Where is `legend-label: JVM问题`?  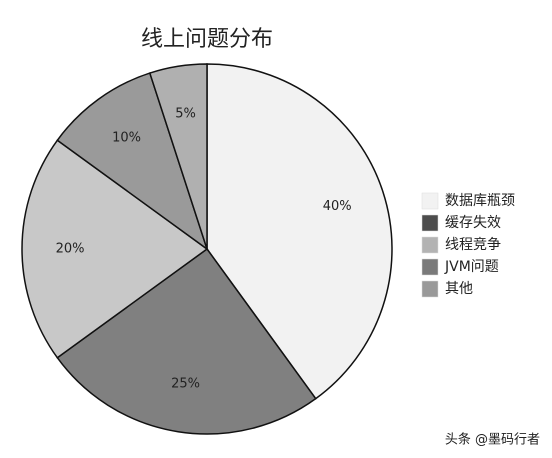 legend-label: JVM问题 is located at coordinates (471, 267).